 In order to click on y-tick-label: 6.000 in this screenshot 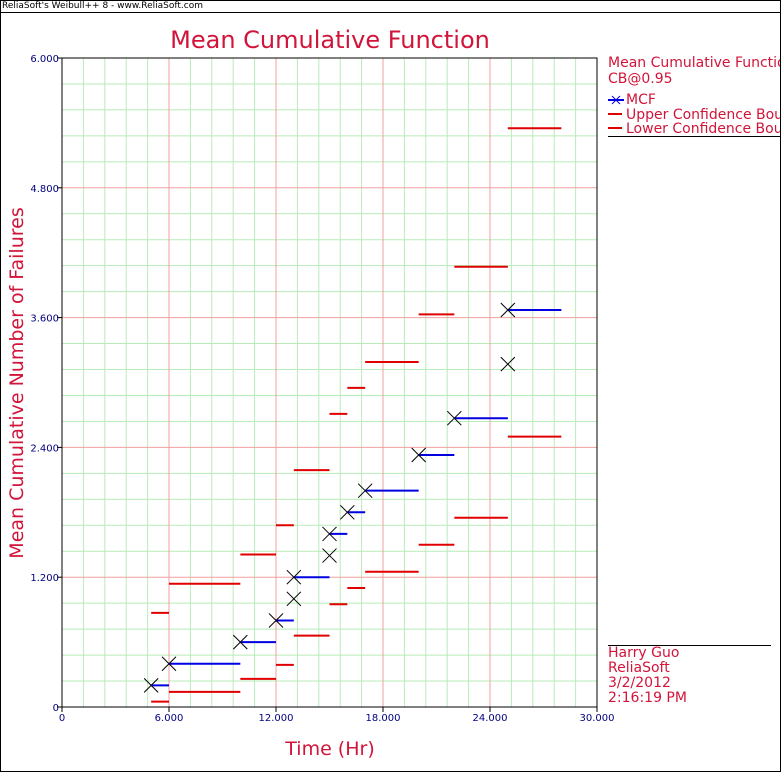, I will do `click(44, 59)`.